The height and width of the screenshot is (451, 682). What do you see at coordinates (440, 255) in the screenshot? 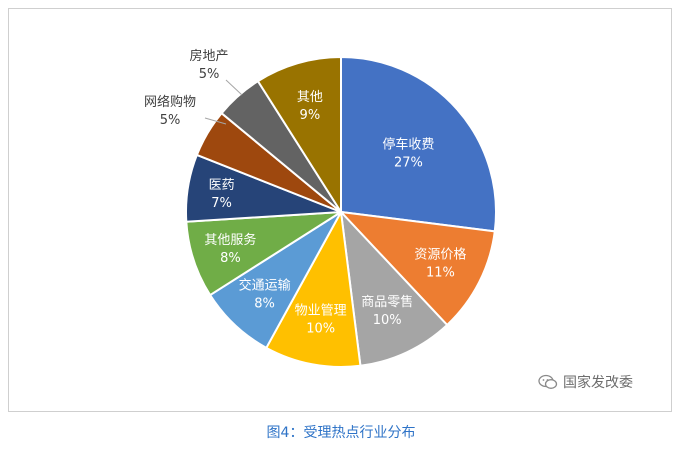
I see `slice-category-label: 资源价格` at bounding box center [440, 255].